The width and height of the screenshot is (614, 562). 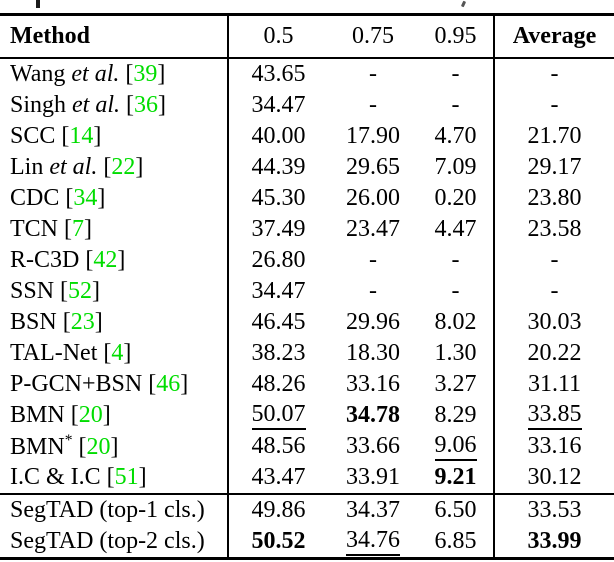 I want to click on table-row: SCC [14] 40.00 17.90 4.70 21.70, so click(x=307, y=136).